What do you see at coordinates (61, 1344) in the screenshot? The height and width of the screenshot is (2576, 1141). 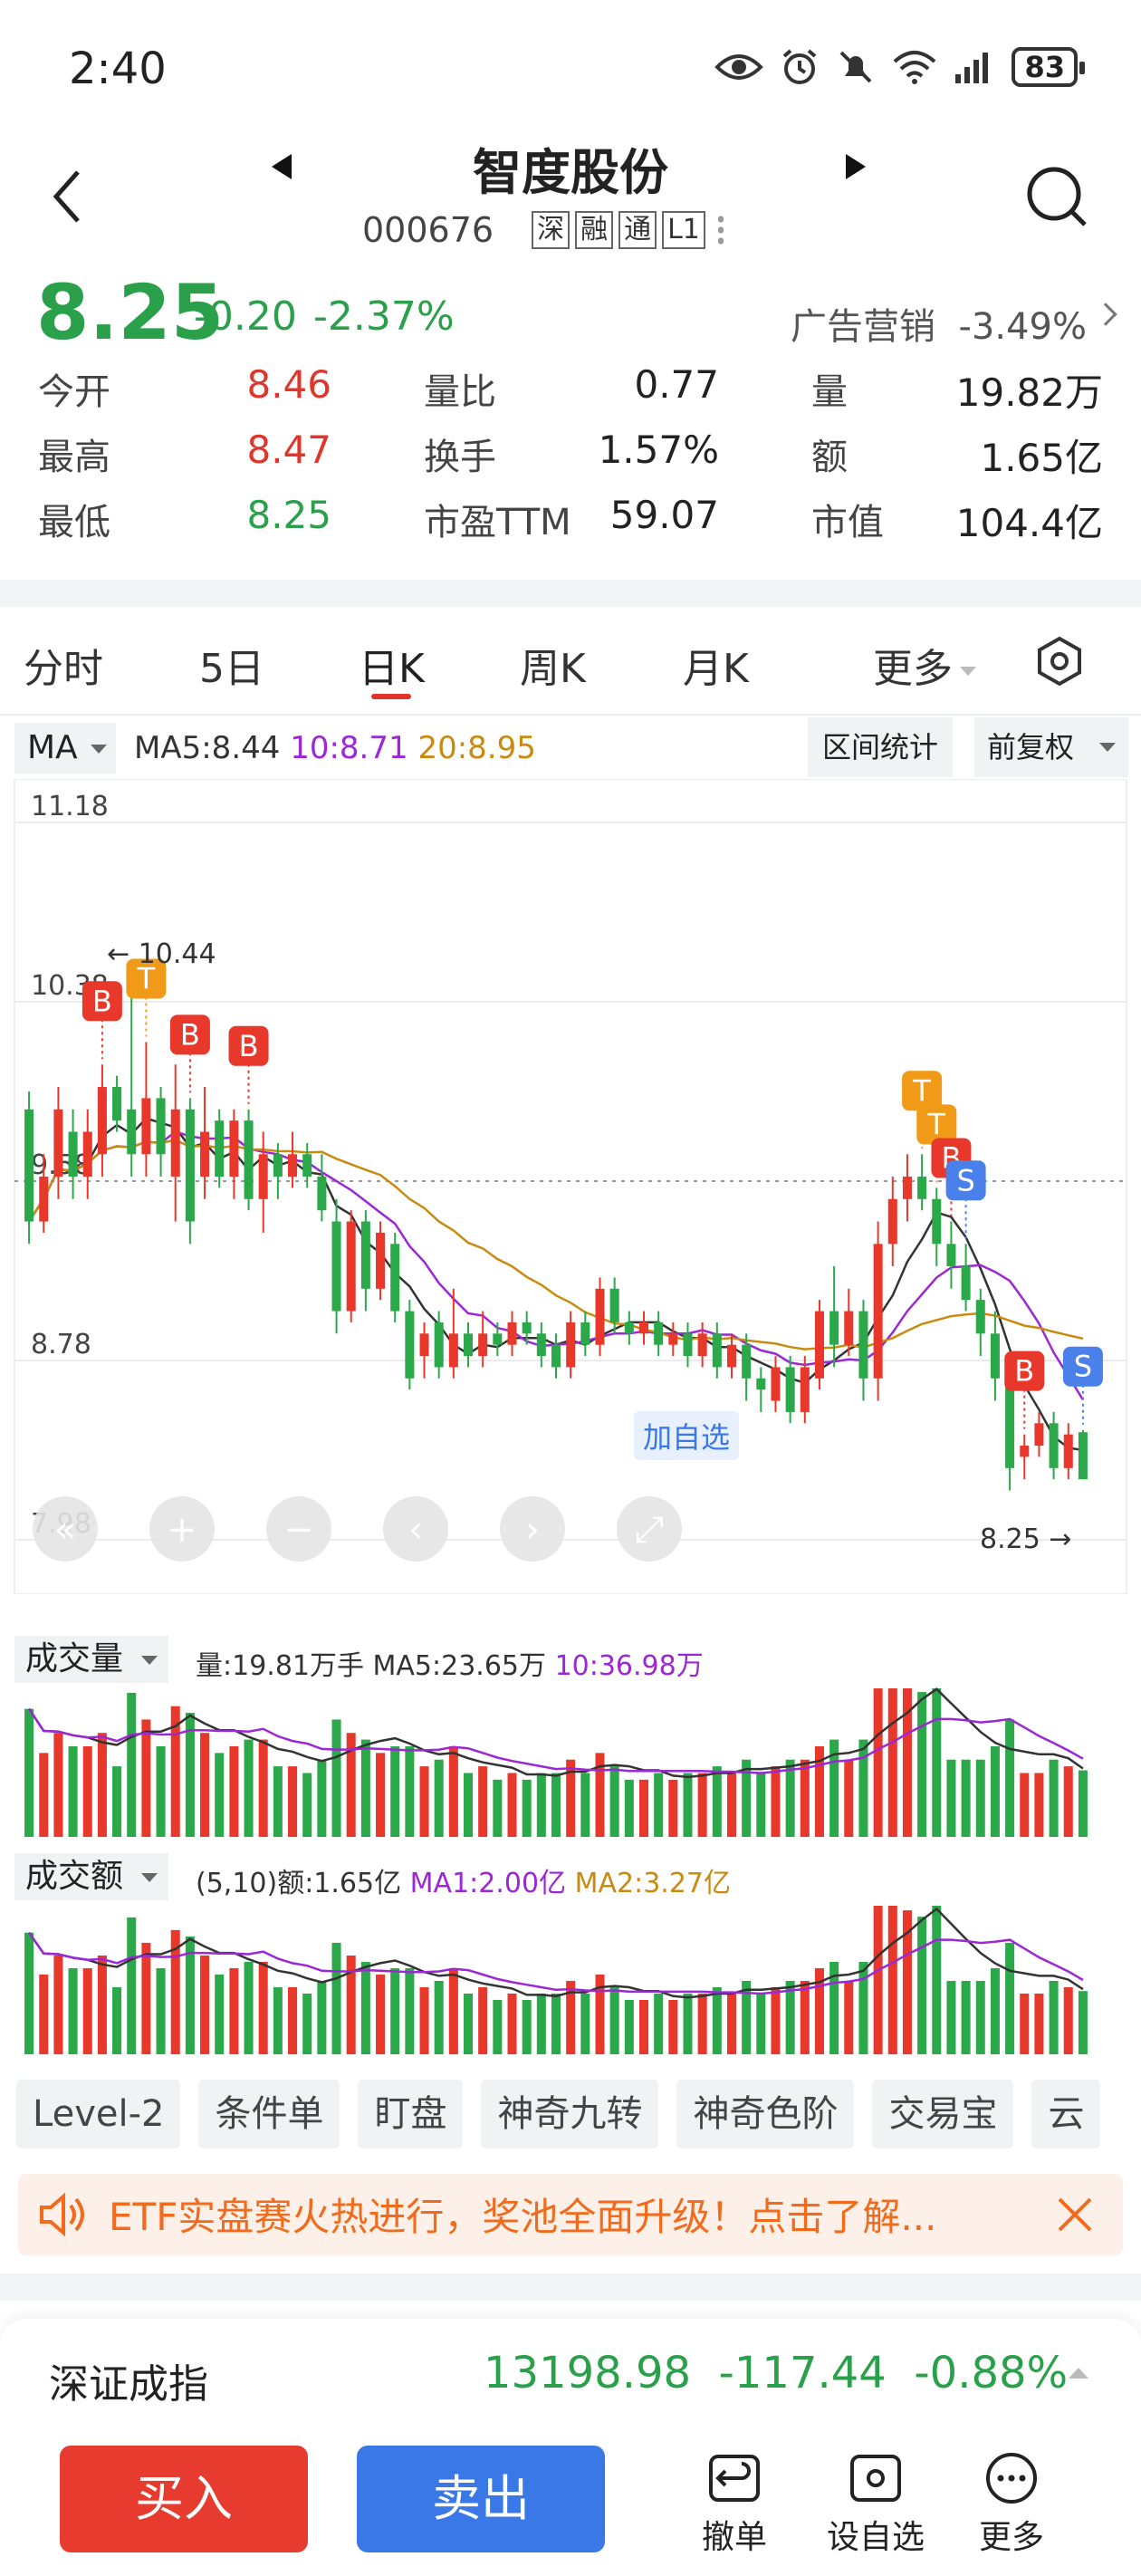 I see `y-tick-label: 8.78` at bounding box center [61, 1344].